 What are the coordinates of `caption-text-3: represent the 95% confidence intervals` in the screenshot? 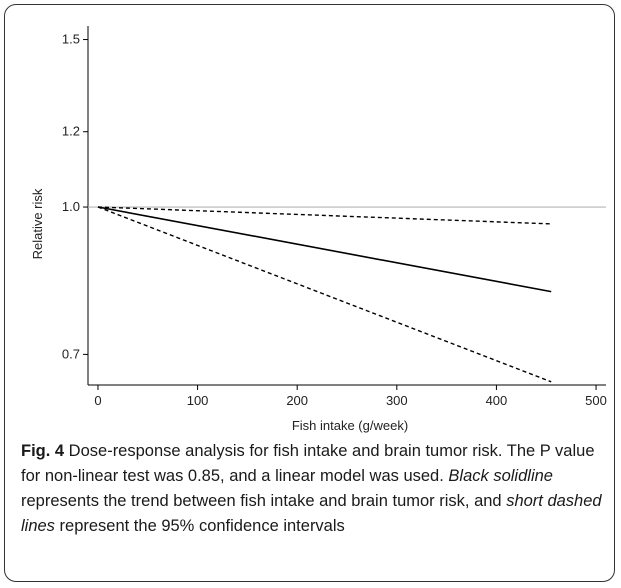 It's located at (199, 526).